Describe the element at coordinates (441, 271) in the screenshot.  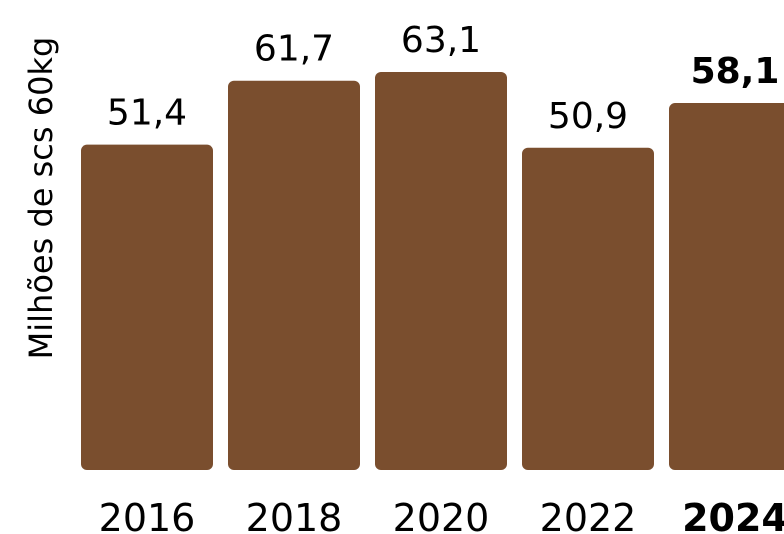
I see `bar-2020` at that location.